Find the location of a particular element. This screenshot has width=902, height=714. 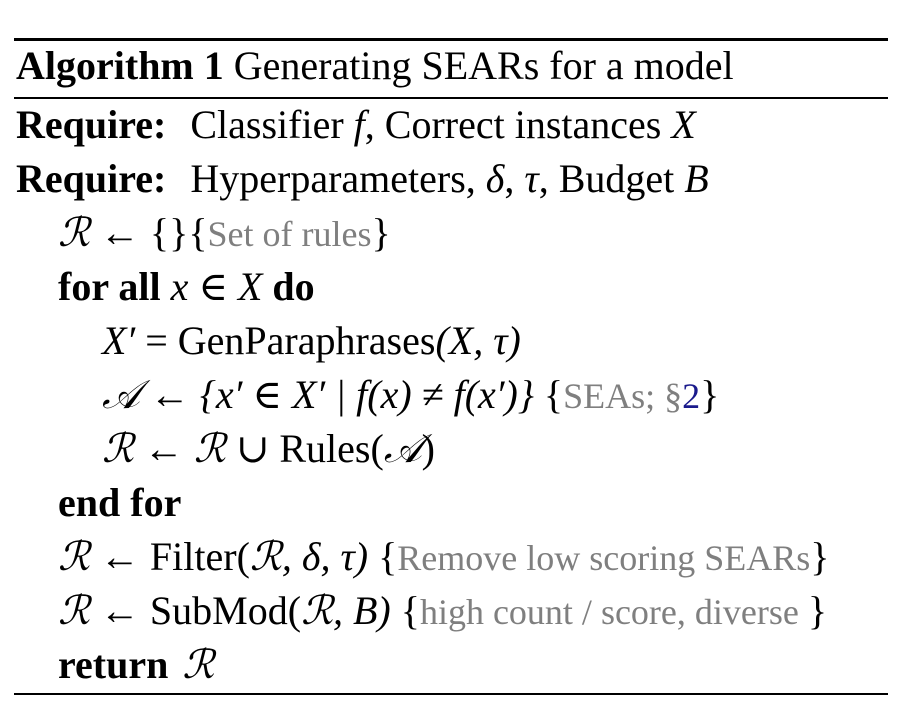

algorithm-caption: Algorithm 1 Generating SEARs for a model is located at coordinates (375, 66).